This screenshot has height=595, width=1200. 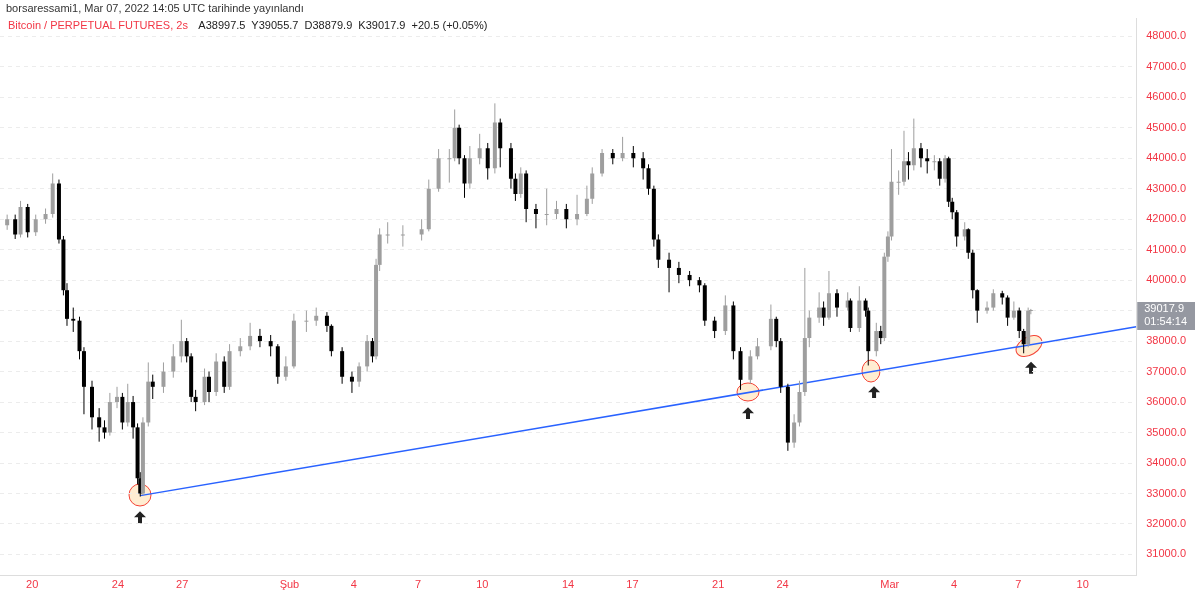 What do you see at coordinates (1166, 65) in the screenshot?
I see `y-tick-label: 47000.0` at bounding box center [1166, 65].